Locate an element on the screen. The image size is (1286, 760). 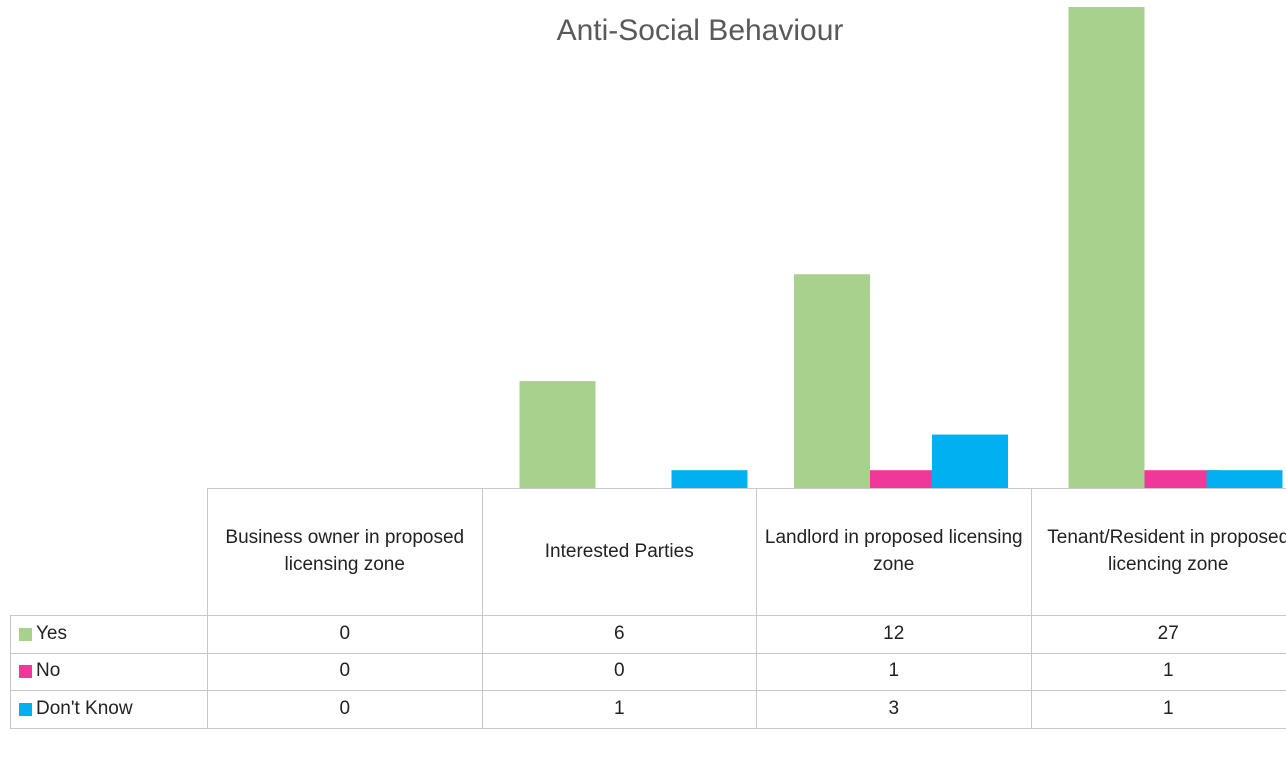
row-header: Don't Know is located at coordinates (109, 709).